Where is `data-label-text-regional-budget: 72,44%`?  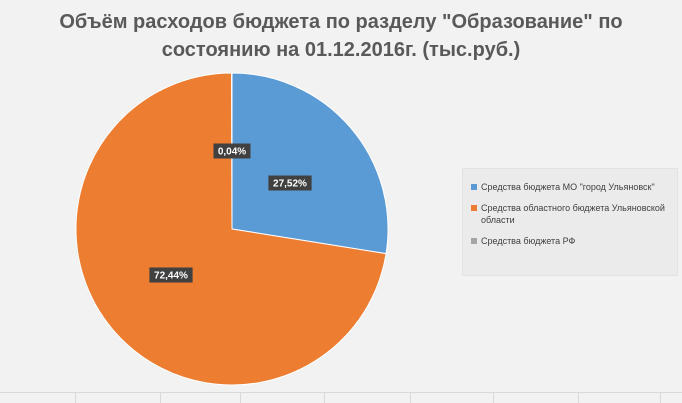
data-label-text-regional-budget: 72,44% is located at coordinates (171, 276).